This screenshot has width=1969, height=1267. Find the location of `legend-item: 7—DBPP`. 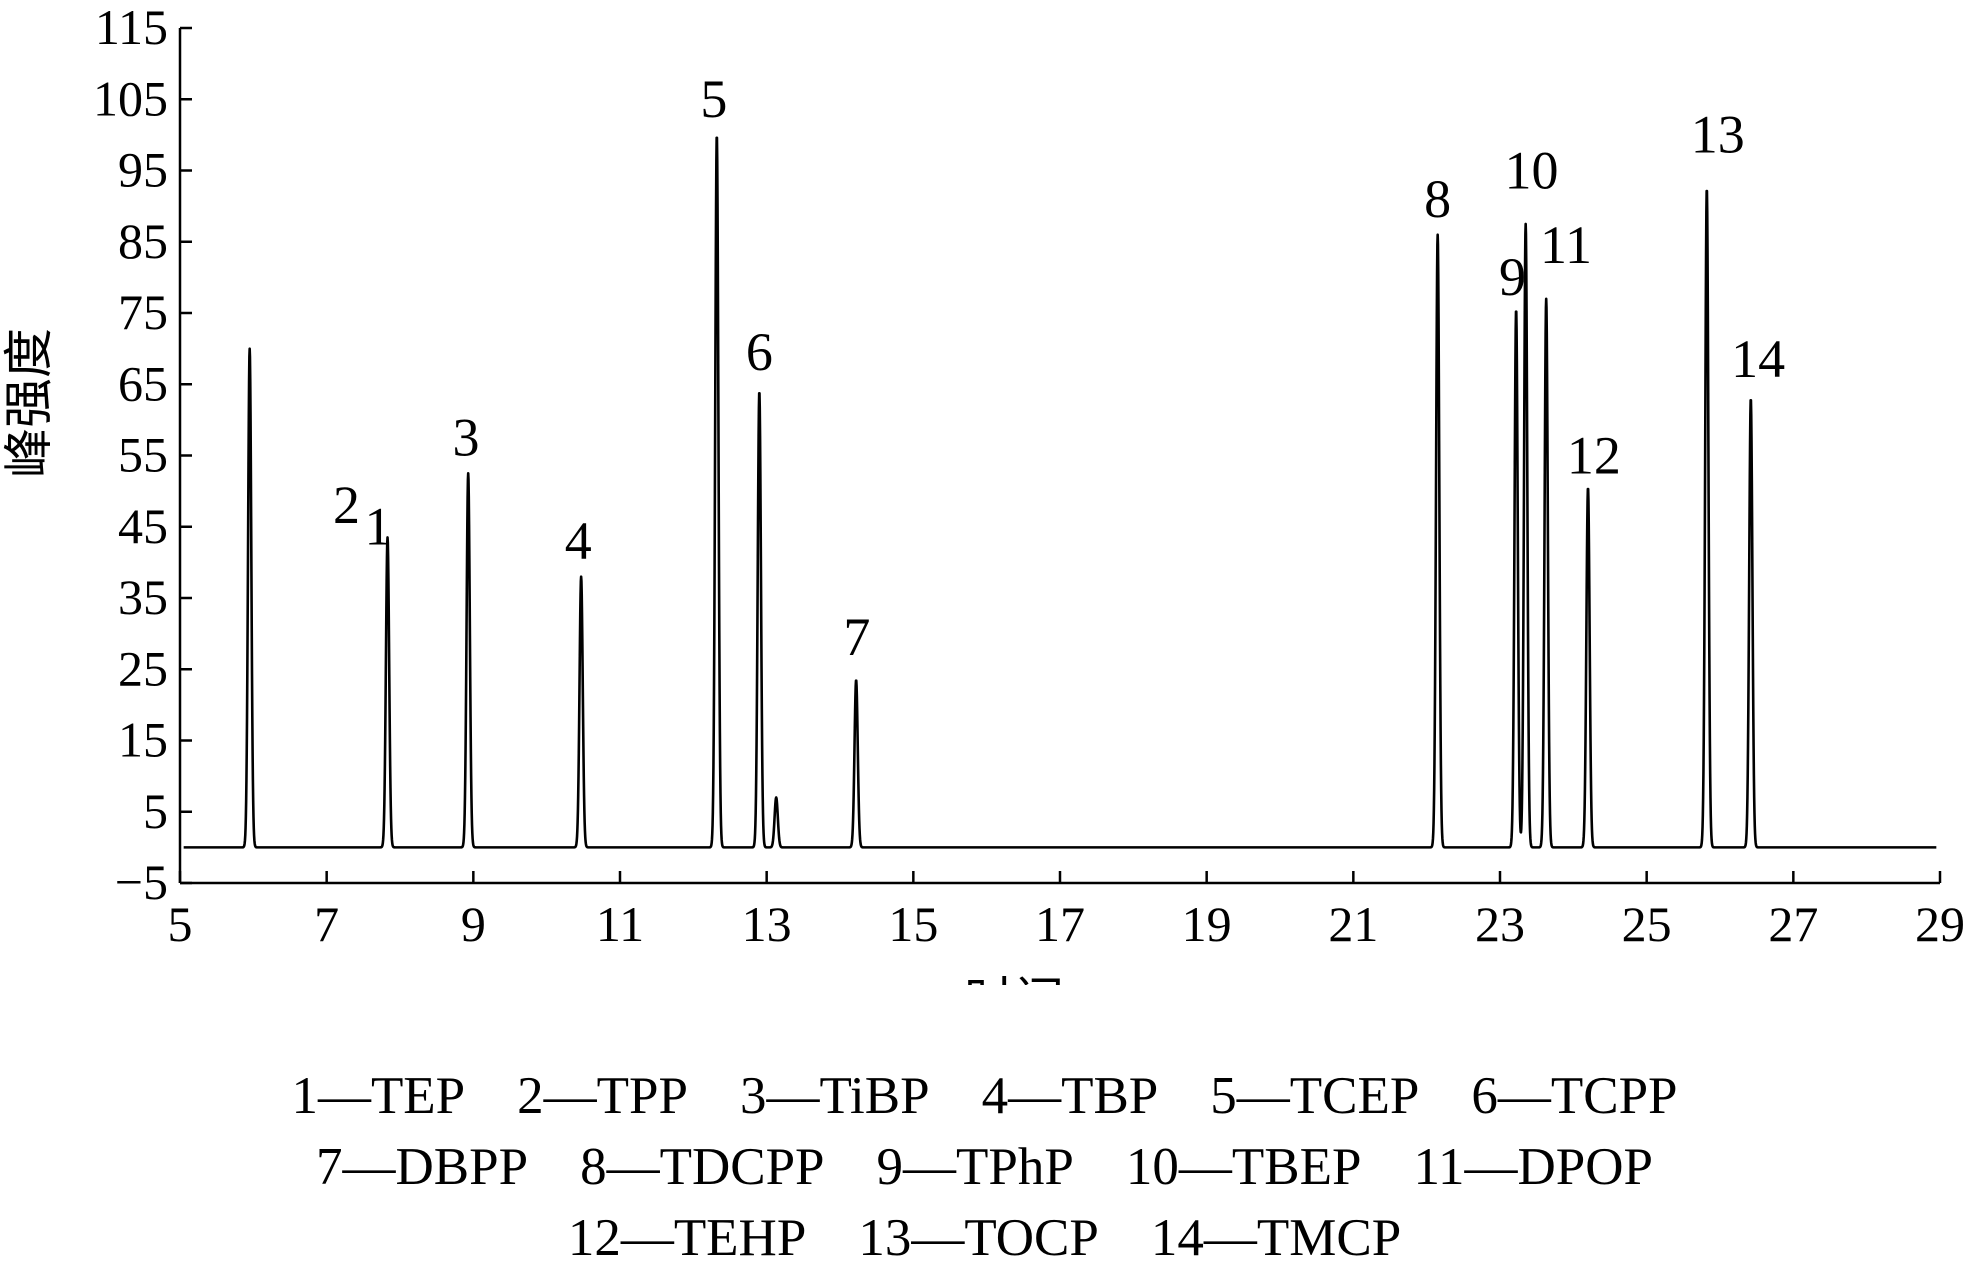

legend-item: 7—DBPP is located at coordinates (422, 1167).